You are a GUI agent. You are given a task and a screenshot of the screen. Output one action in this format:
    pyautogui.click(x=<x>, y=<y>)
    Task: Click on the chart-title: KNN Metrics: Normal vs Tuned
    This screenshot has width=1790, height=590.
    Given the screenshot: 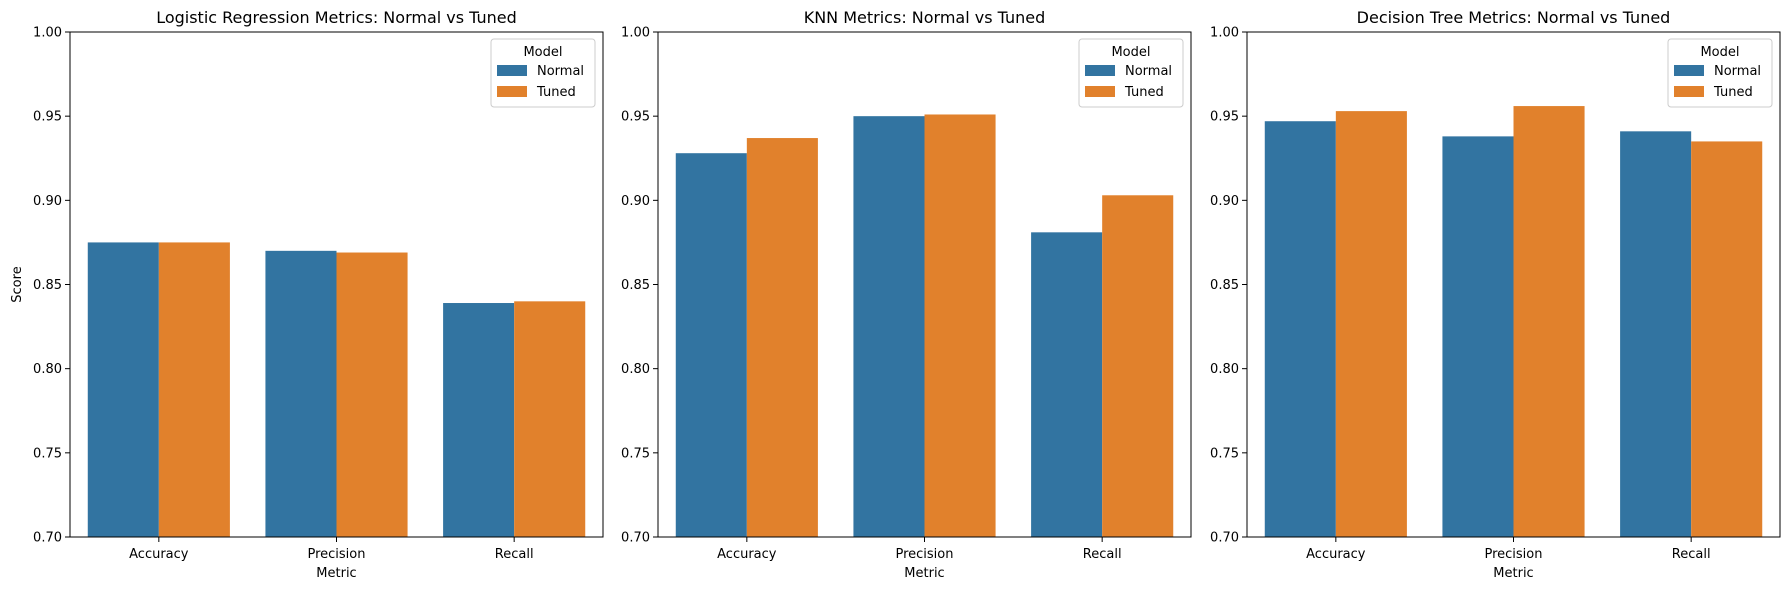 What is the action you would take?
    pyautogui.click(x=925, y=17)
    